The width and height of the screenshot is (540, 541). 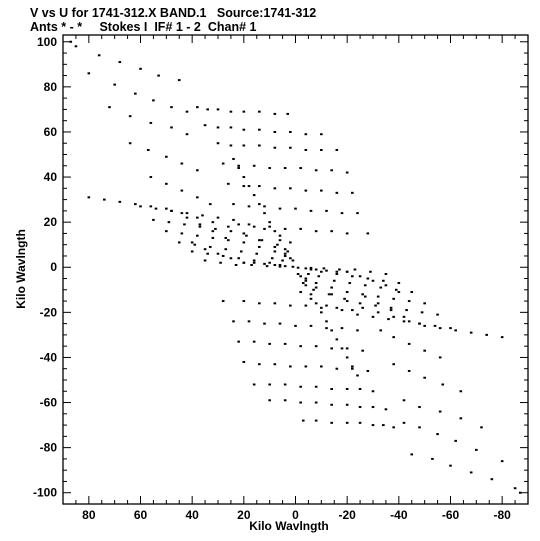 I want to click on chart-subtitle: Ants * - * Stokes I IF# 1 - 2 Chan# 1, so click(x=143, y=27).